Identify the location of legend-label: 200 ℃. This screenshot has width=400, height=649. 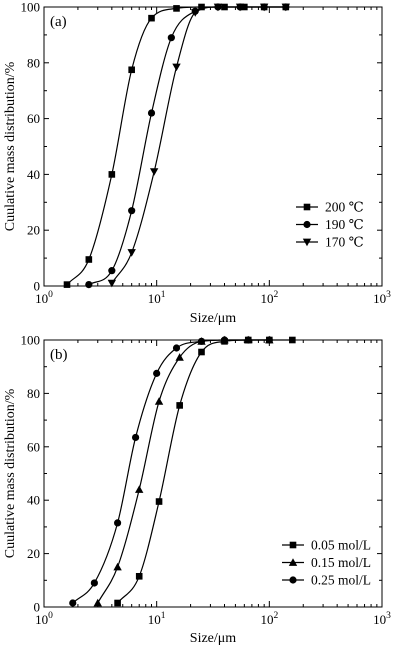
(344, 207).